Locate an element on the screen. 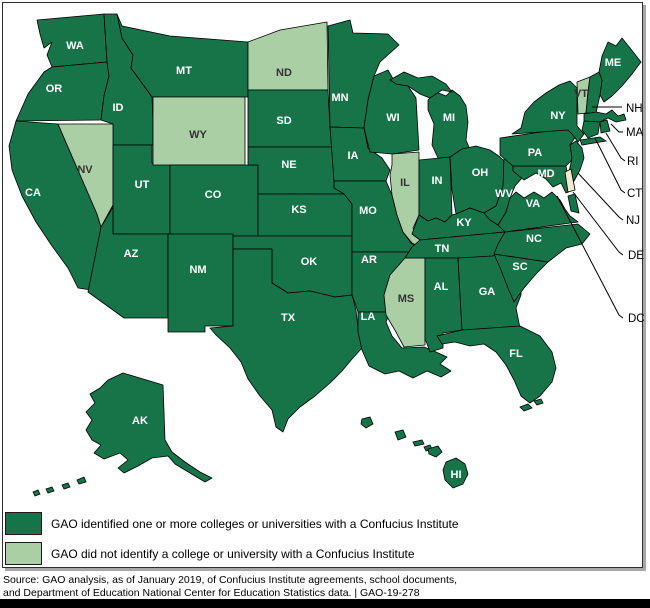 The image size is (650, 608). state-sc is located at coordinates (521, 278).